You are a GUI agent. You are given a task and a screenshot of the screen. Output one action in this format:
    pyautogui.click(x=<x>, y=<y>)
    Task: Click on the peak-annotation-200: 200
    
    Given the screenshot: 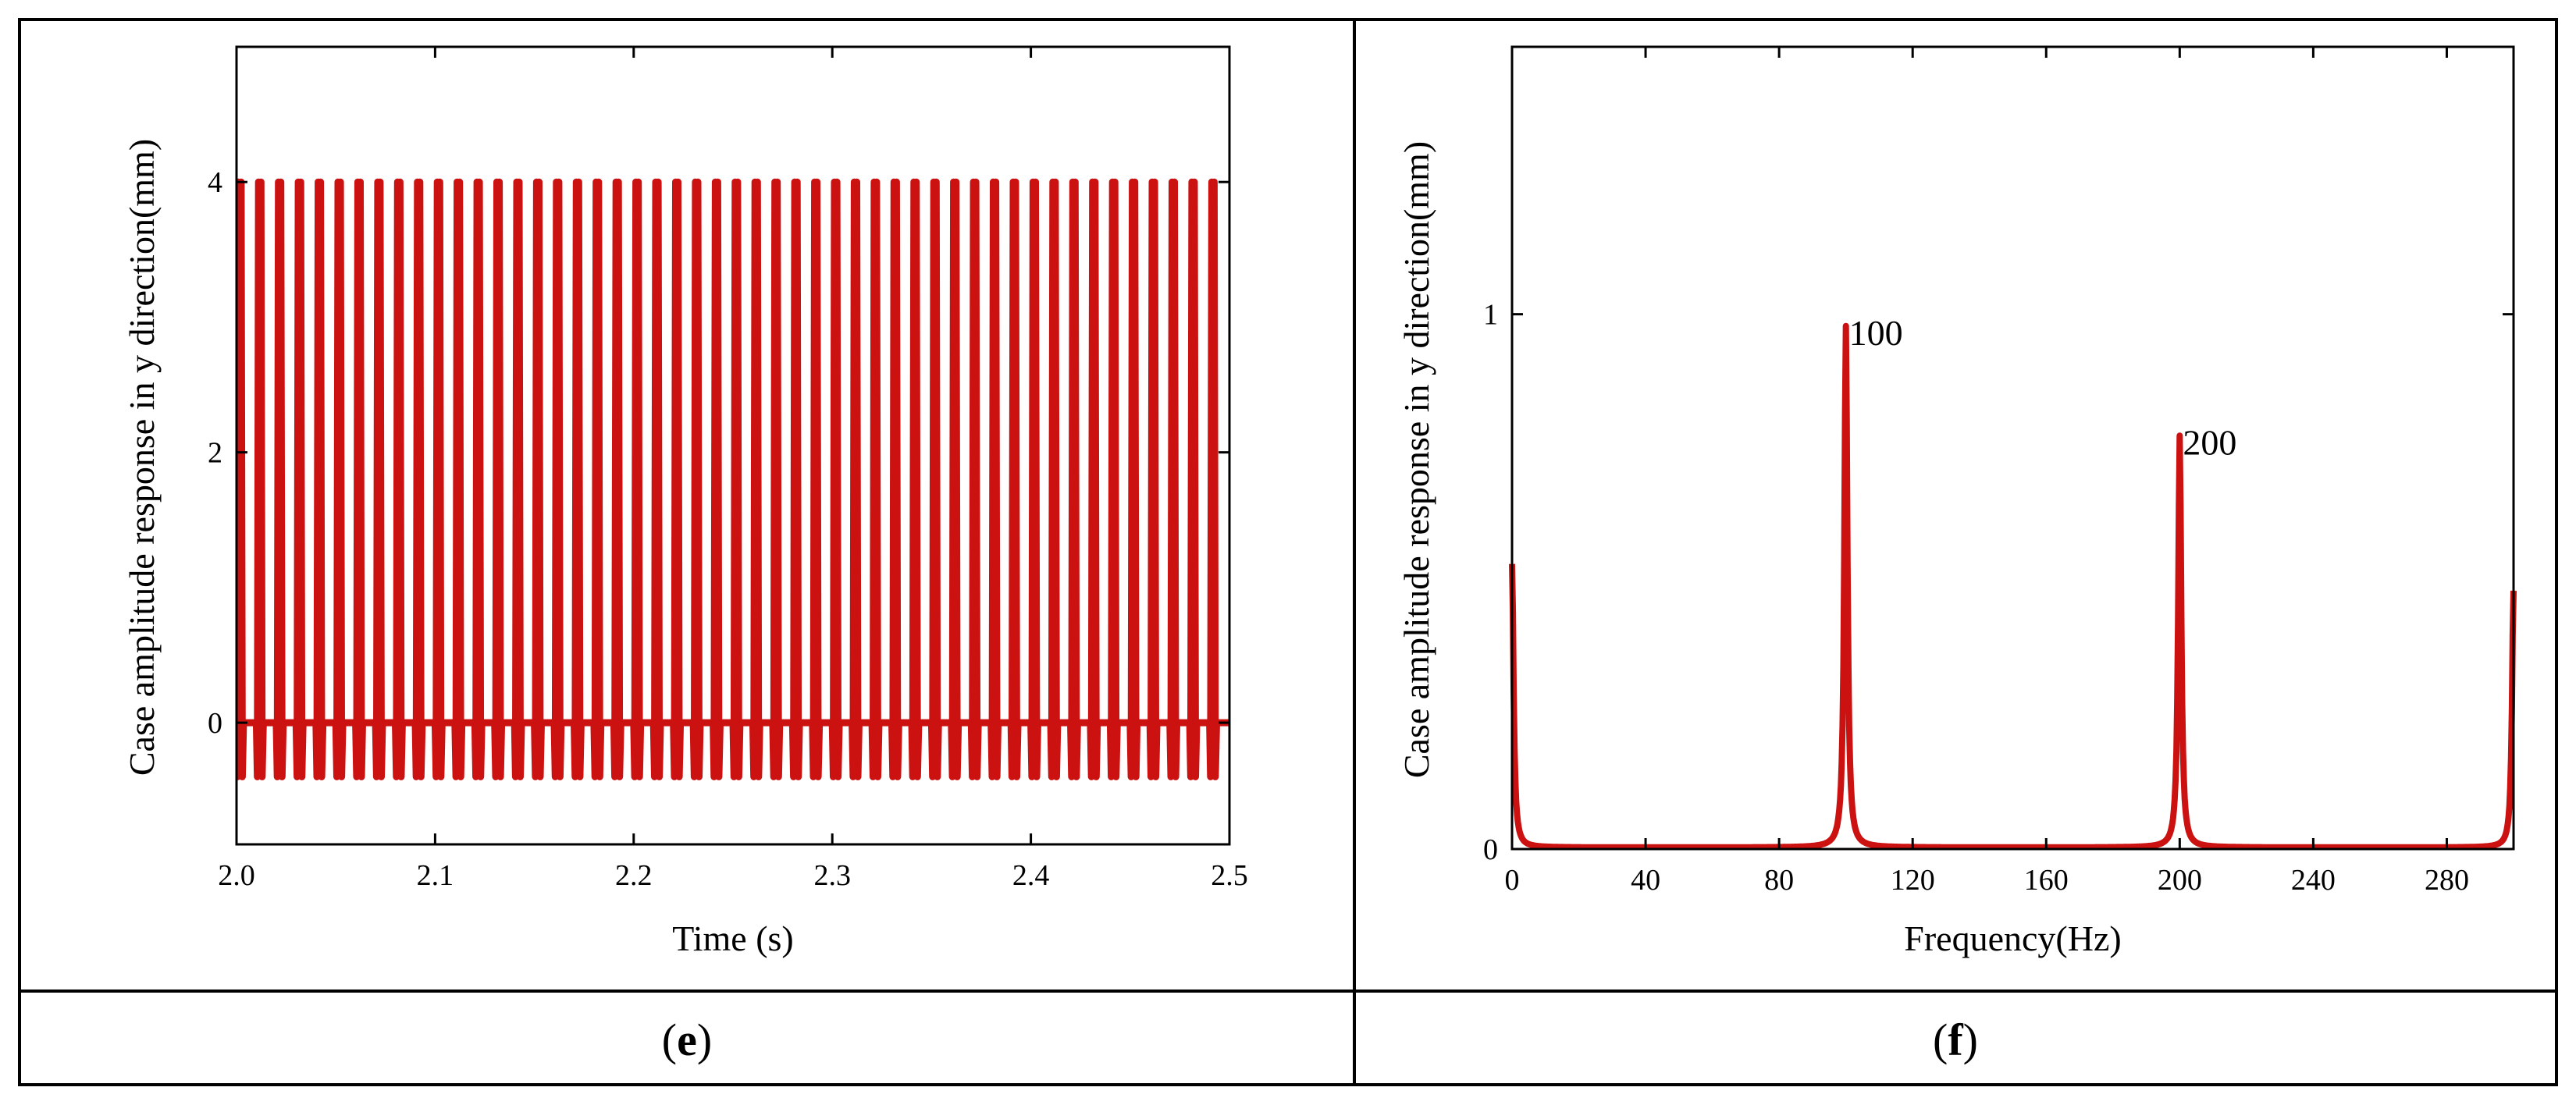 What is the action you would take?
    pyautogui.click(x=2209, y=442)
    